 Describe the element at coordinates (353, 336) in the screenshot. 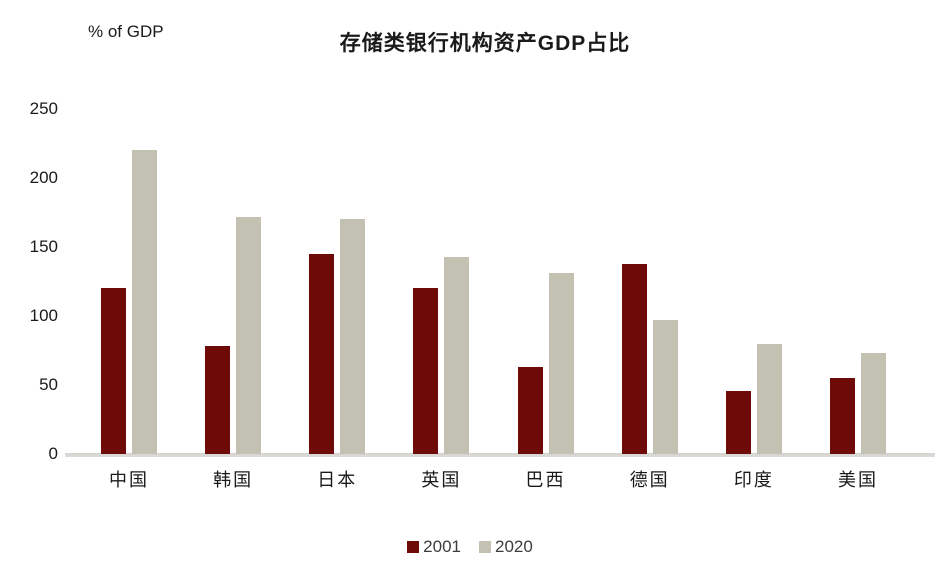

I see `bar-2020-日本` at that location.